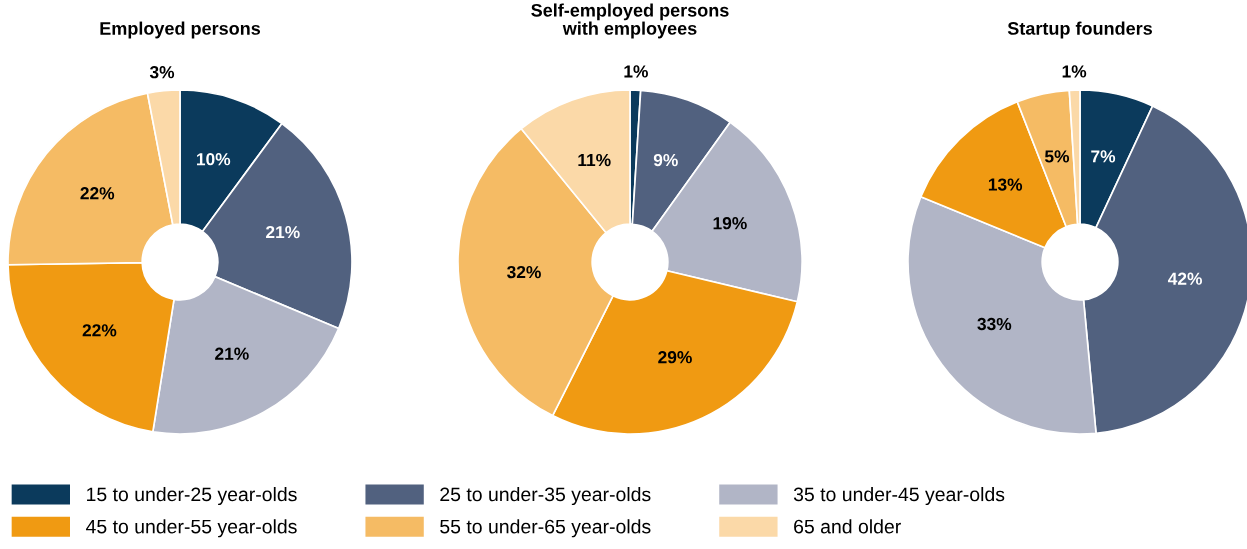 The width and height of the screenshot is (1247, 549). What do you see at coordinates (1079, 30) in the screenshot?
I see `chart-title: Startup founders` at bounding box center [1079, 30].